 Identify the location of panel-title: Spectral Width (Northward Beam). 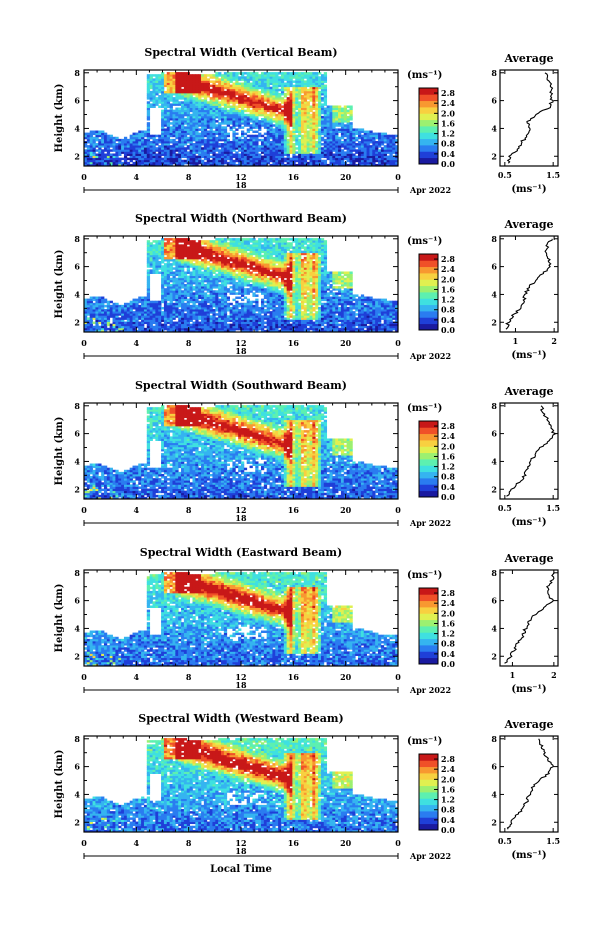
(241, 218).